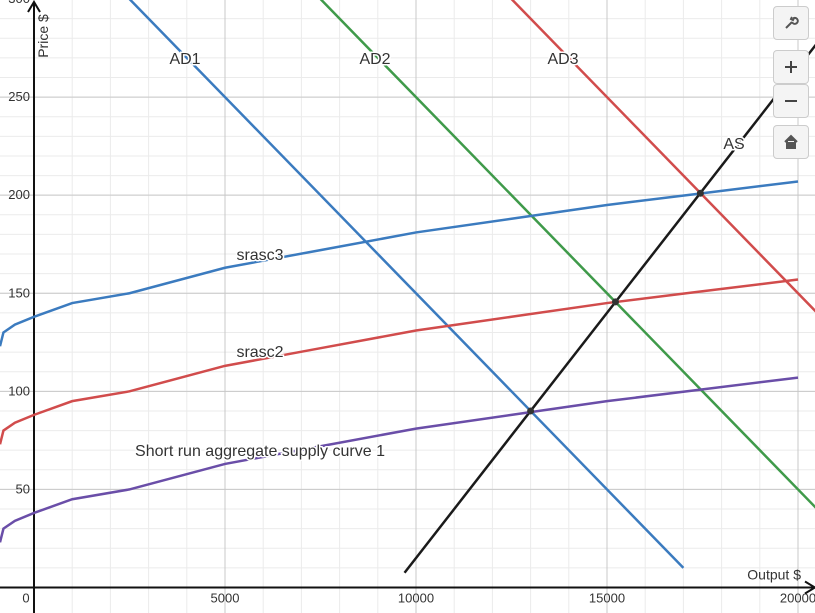 This screenshot has width=815, height=613. I want to click on curve-label: AD1, so click(184, 59).